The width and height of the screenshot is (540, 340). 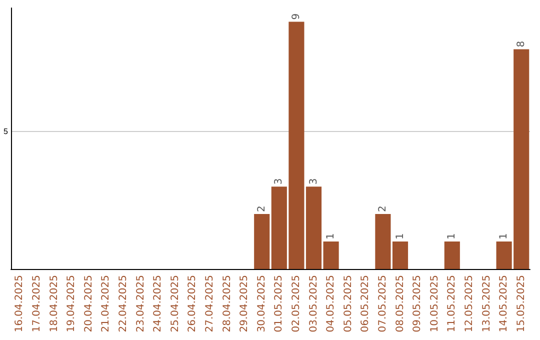 What do you see at coordinates (469, 303) in the screenshot?
I see `x-tick-label: 12.05.2025` at bounding box center [469, 303].